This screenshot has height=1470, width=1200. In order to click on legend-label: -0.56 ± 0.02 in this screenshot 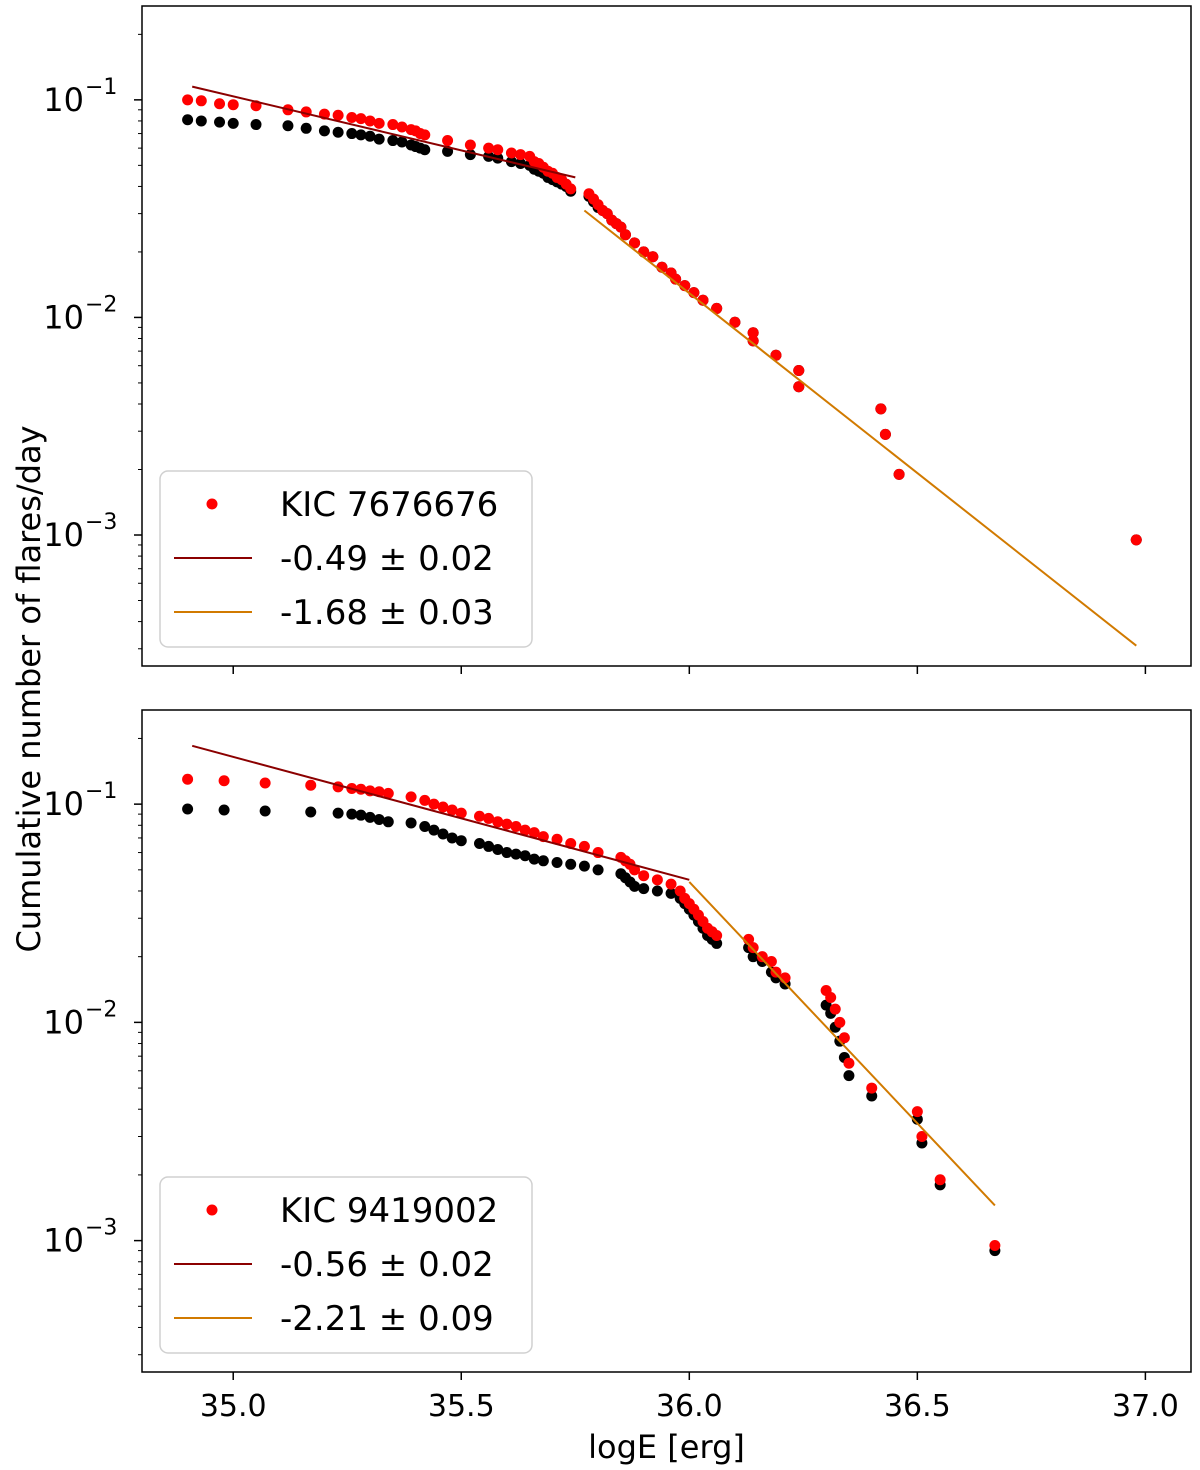, I will do `click(387, 1265)`.